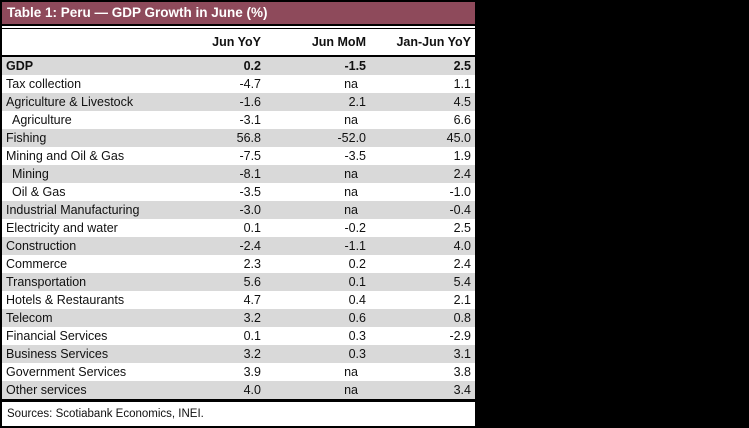  Describe the element at coordinates (462, 102) in the screenshot. I see `row-value: 4.5` at that location.